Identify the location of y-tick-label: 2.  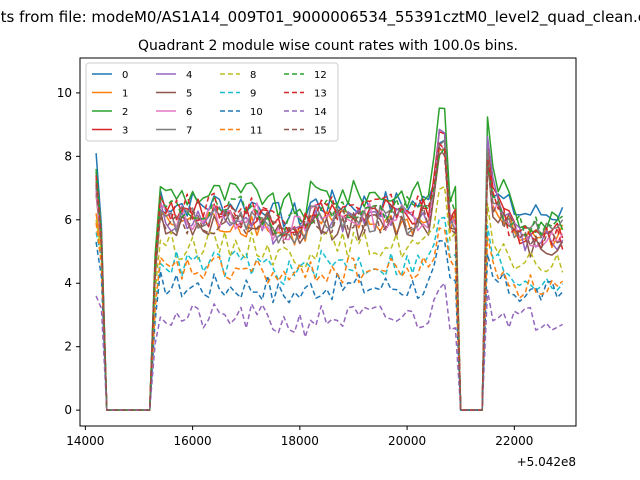
(68, 347).